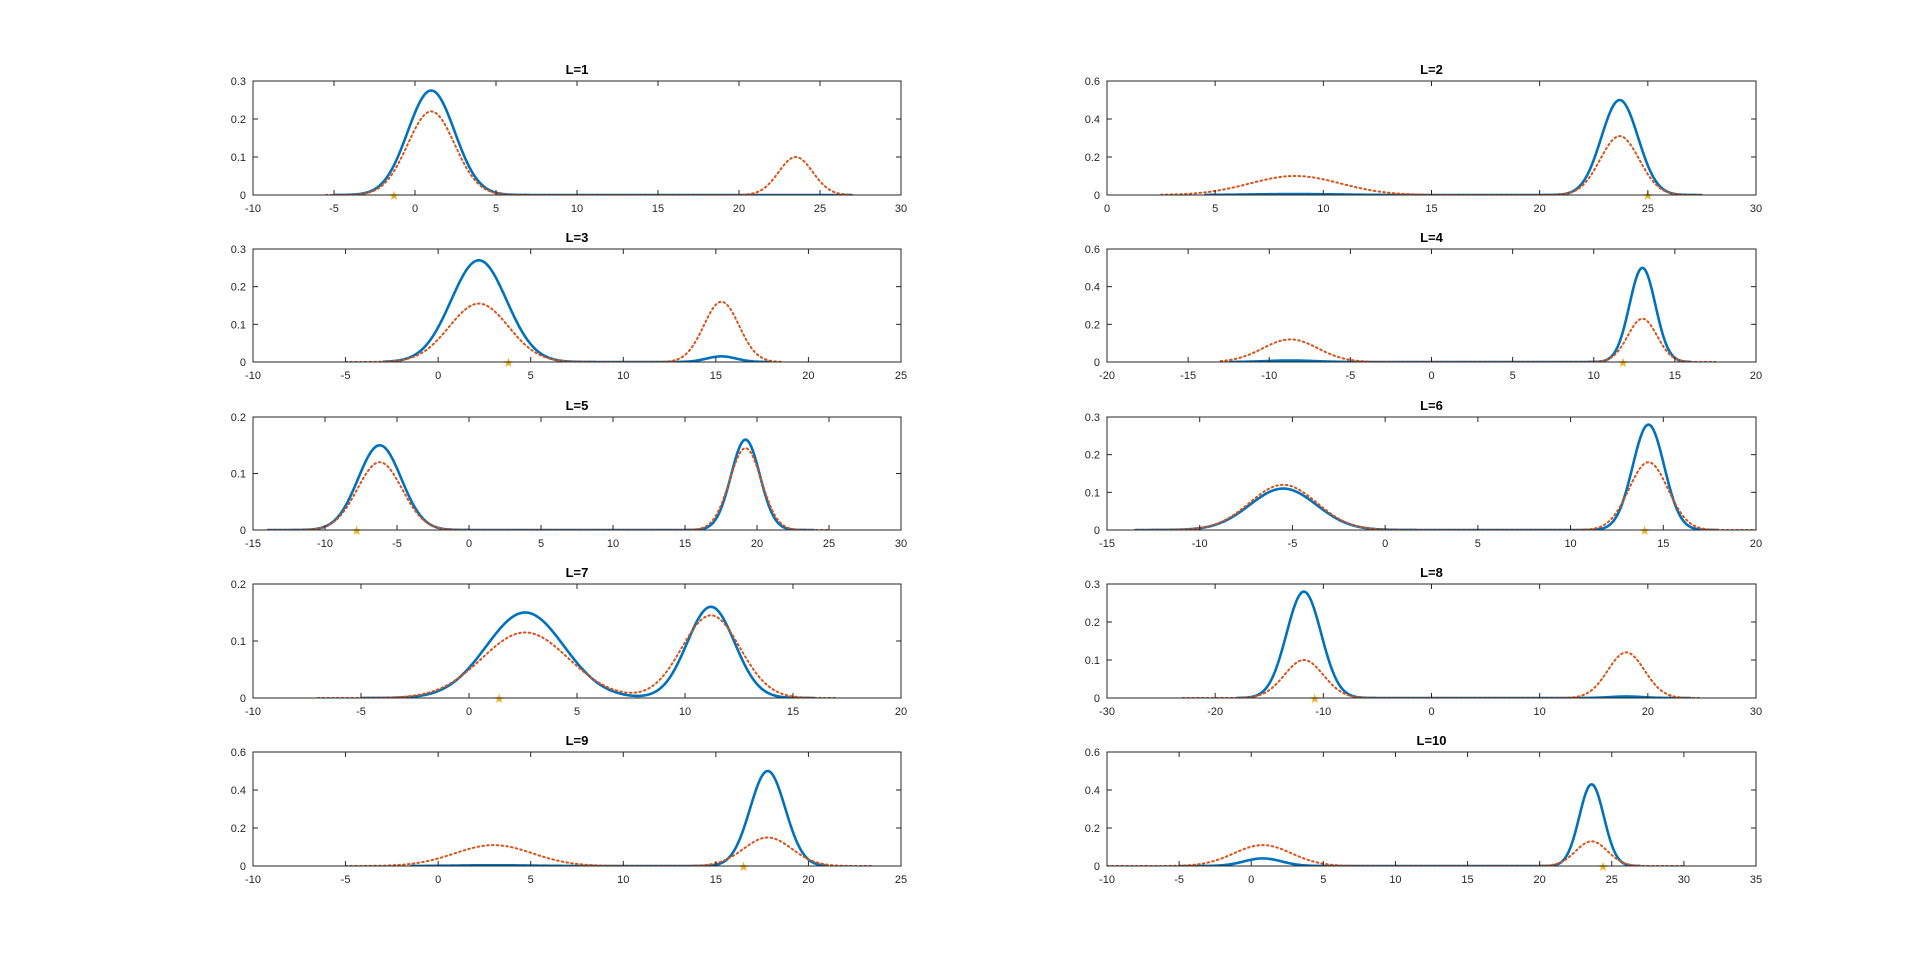 The height and width of the screenshot is (963, 1920). I want to click on panel-6: L=6 ★ -15 -10 -5 0 5 10 15 20 0 0.1 0.2 0.3, so click(1423, 474).